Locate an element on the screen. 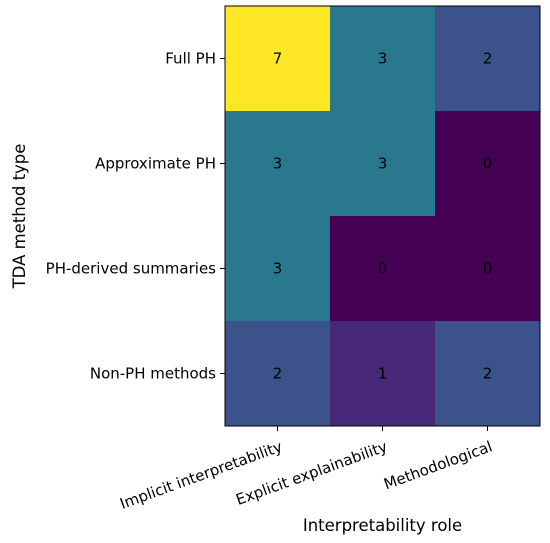 The height and width of the screenshot is (543, 550). cell-value-label: 1 is located at coordinates (383, 374).